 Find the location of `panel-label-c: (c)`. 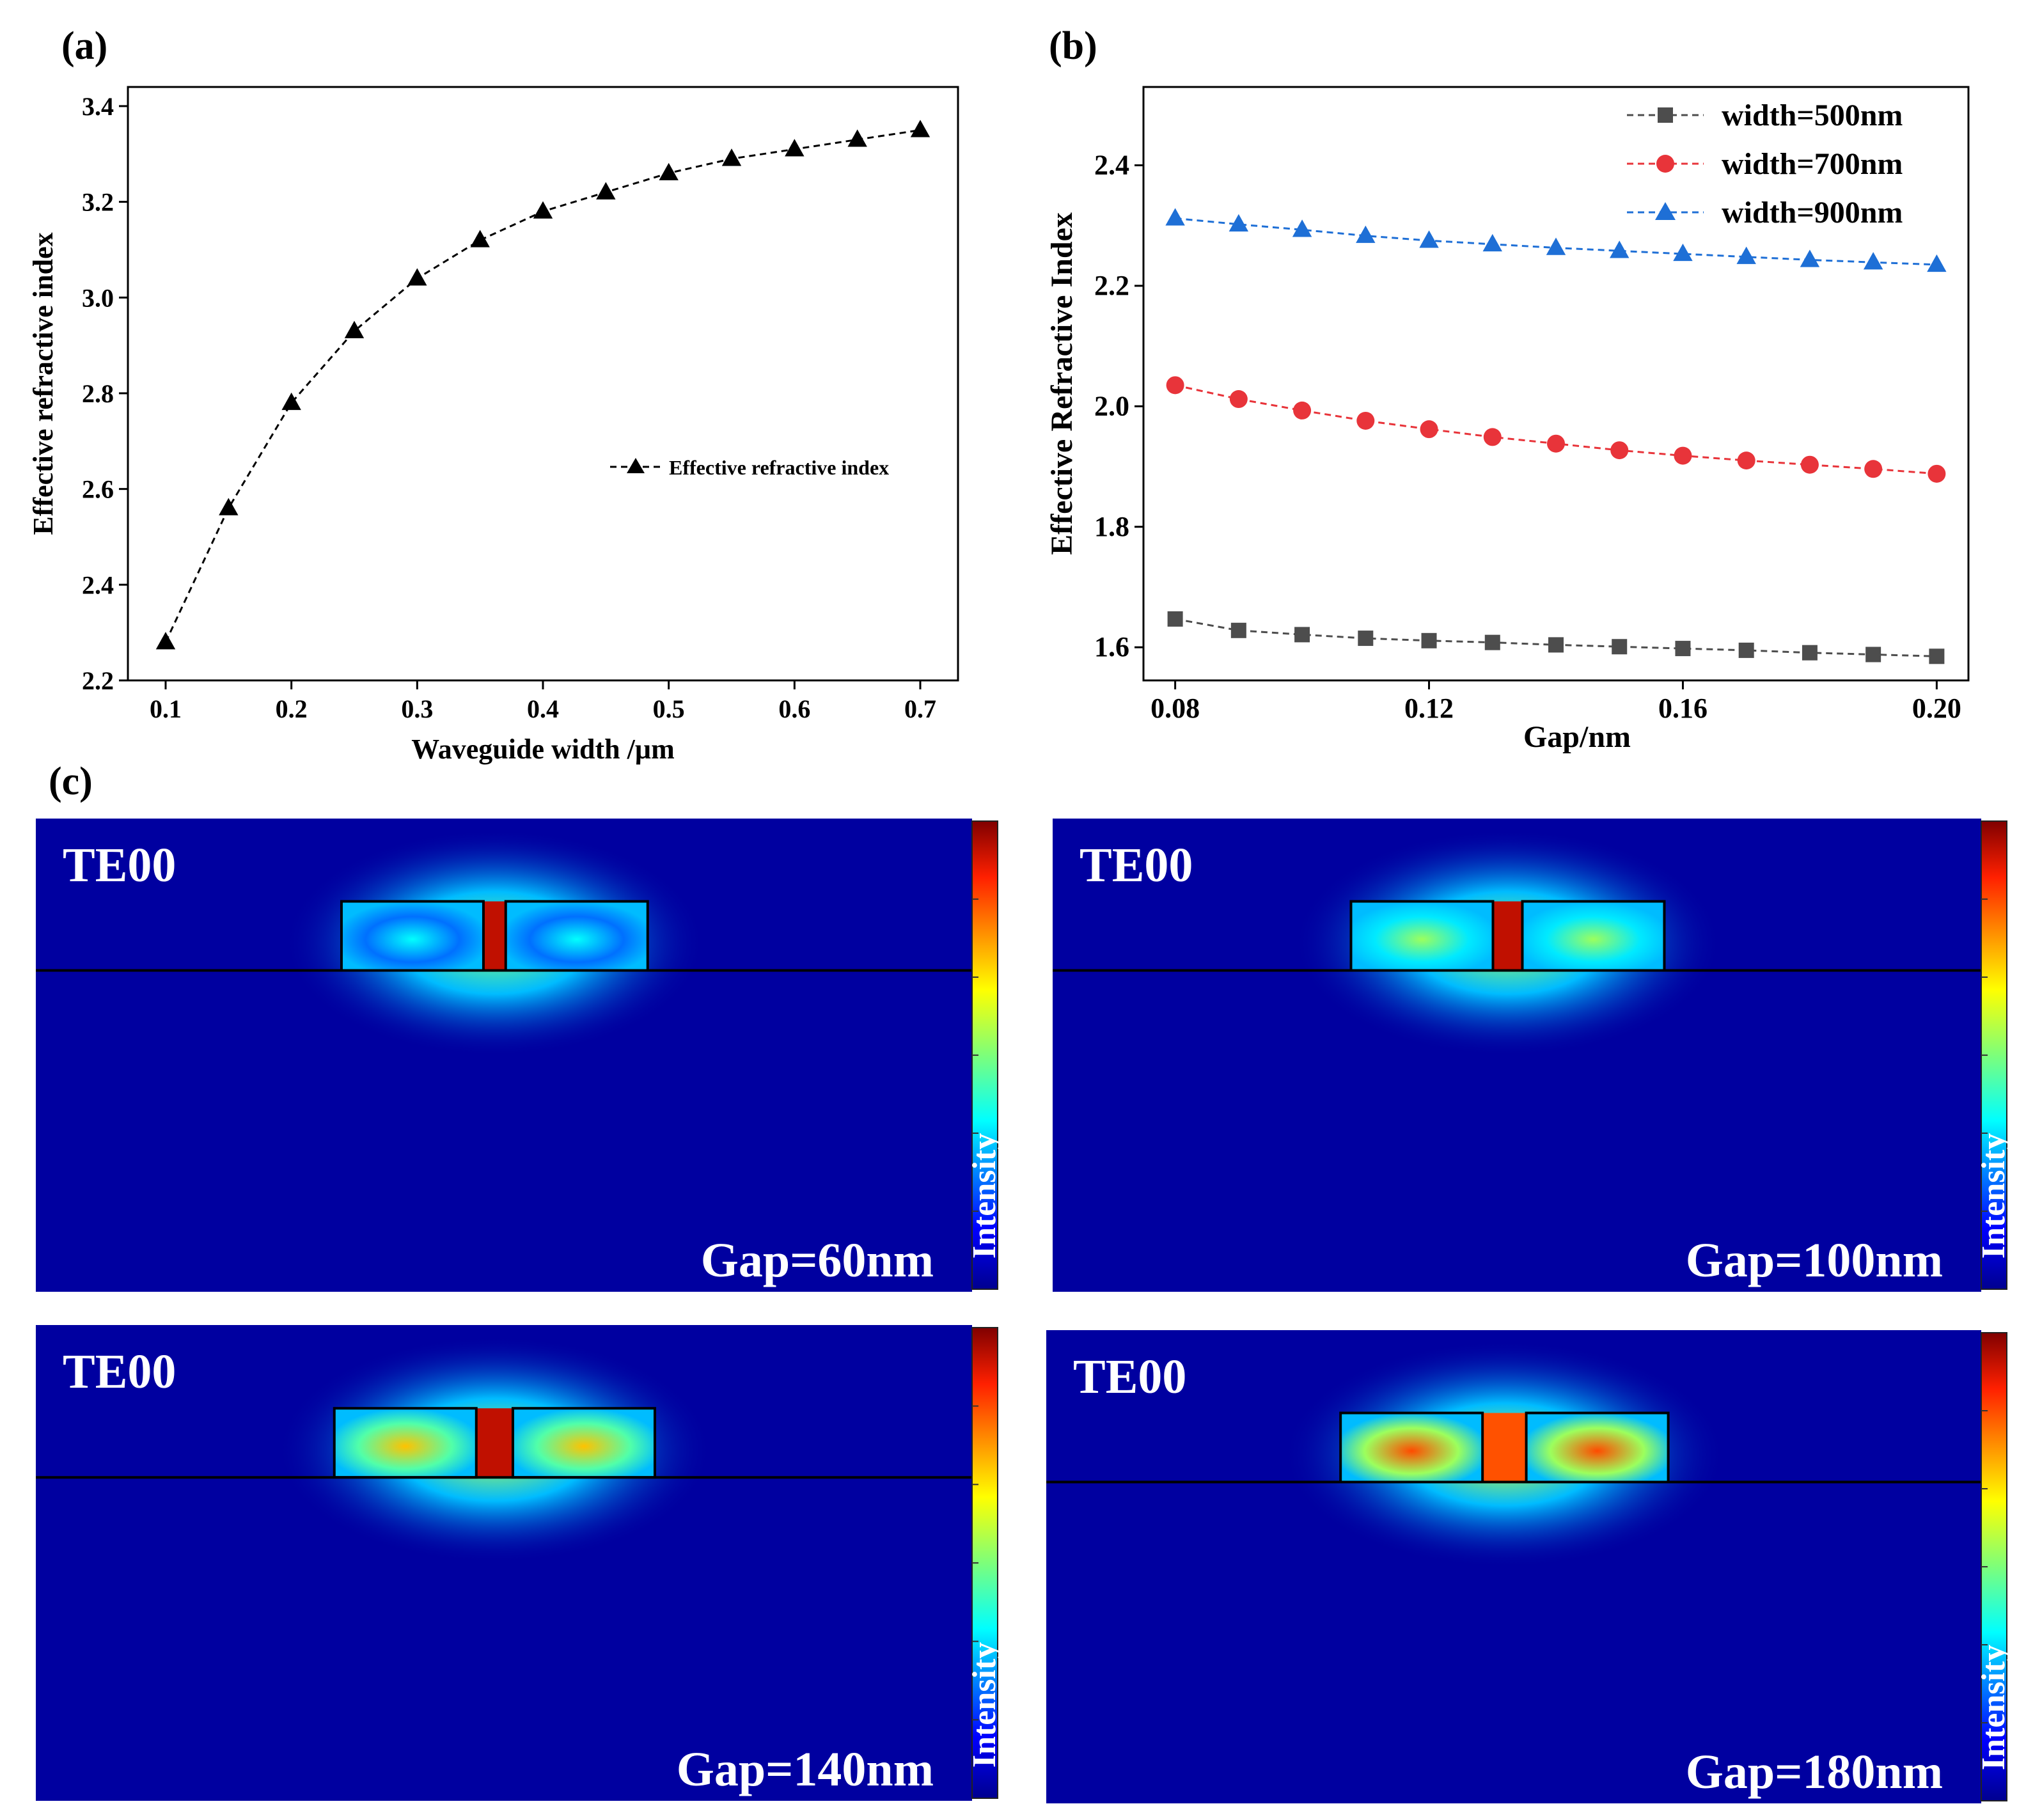

panel-label-c: (c) is located at coordinates (71, 781).